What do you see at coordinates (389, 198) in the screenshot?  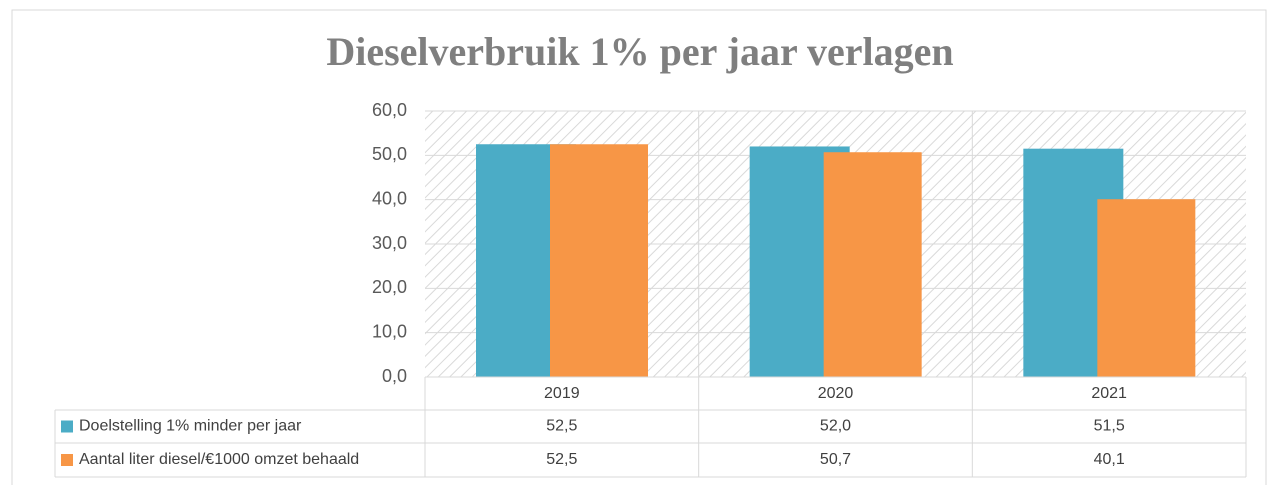 I see `y-tick-label: 40,0` at bounding box center [389, 198].